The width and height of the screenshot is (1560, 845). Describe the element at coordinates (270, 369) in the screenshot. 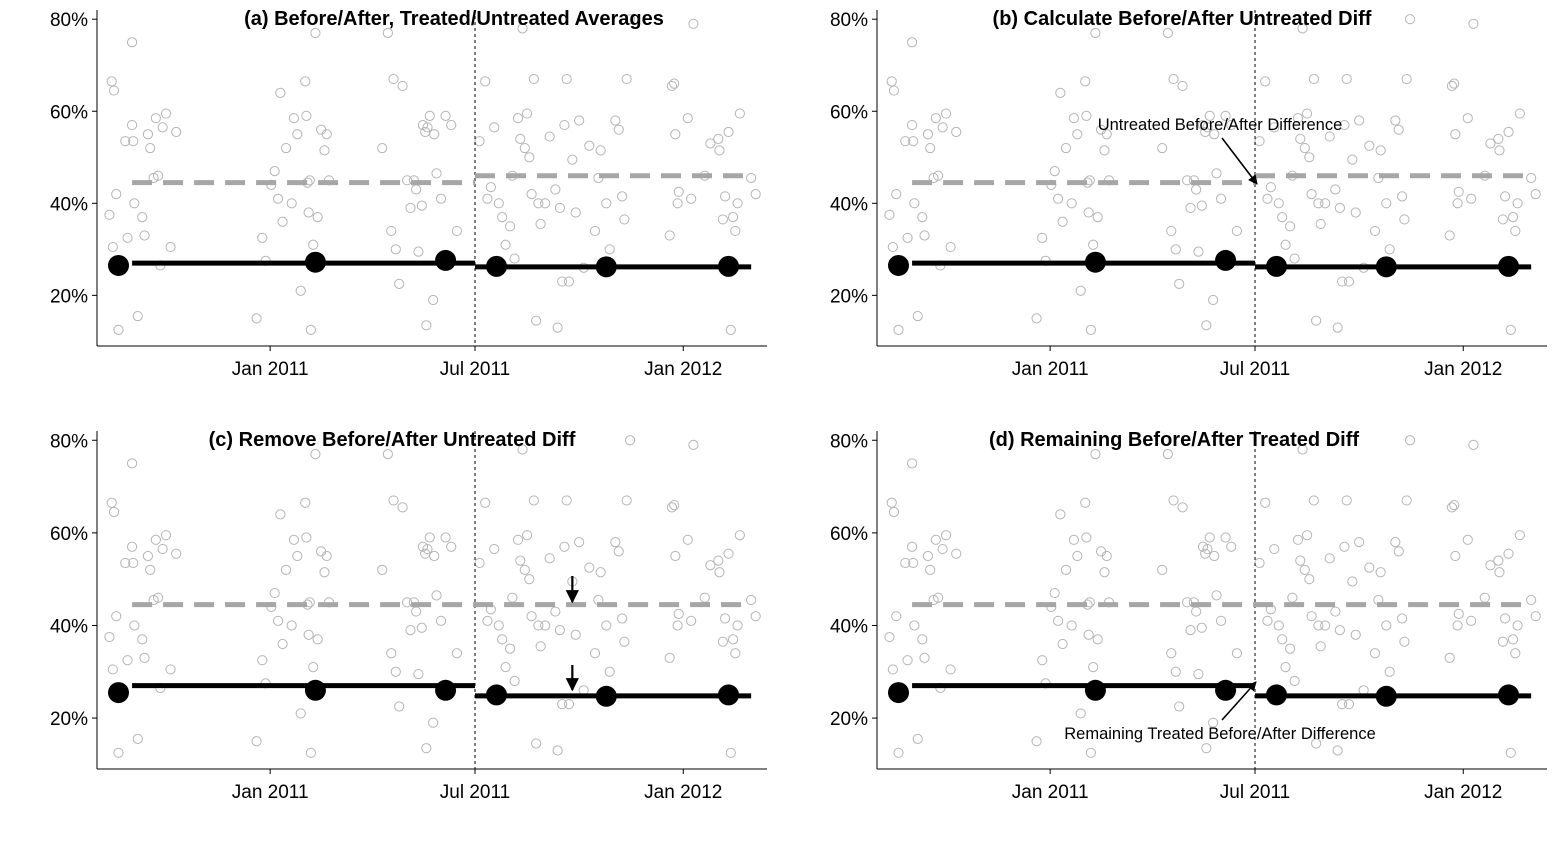

I see `x-tick-label: Jan 2011` at that location.